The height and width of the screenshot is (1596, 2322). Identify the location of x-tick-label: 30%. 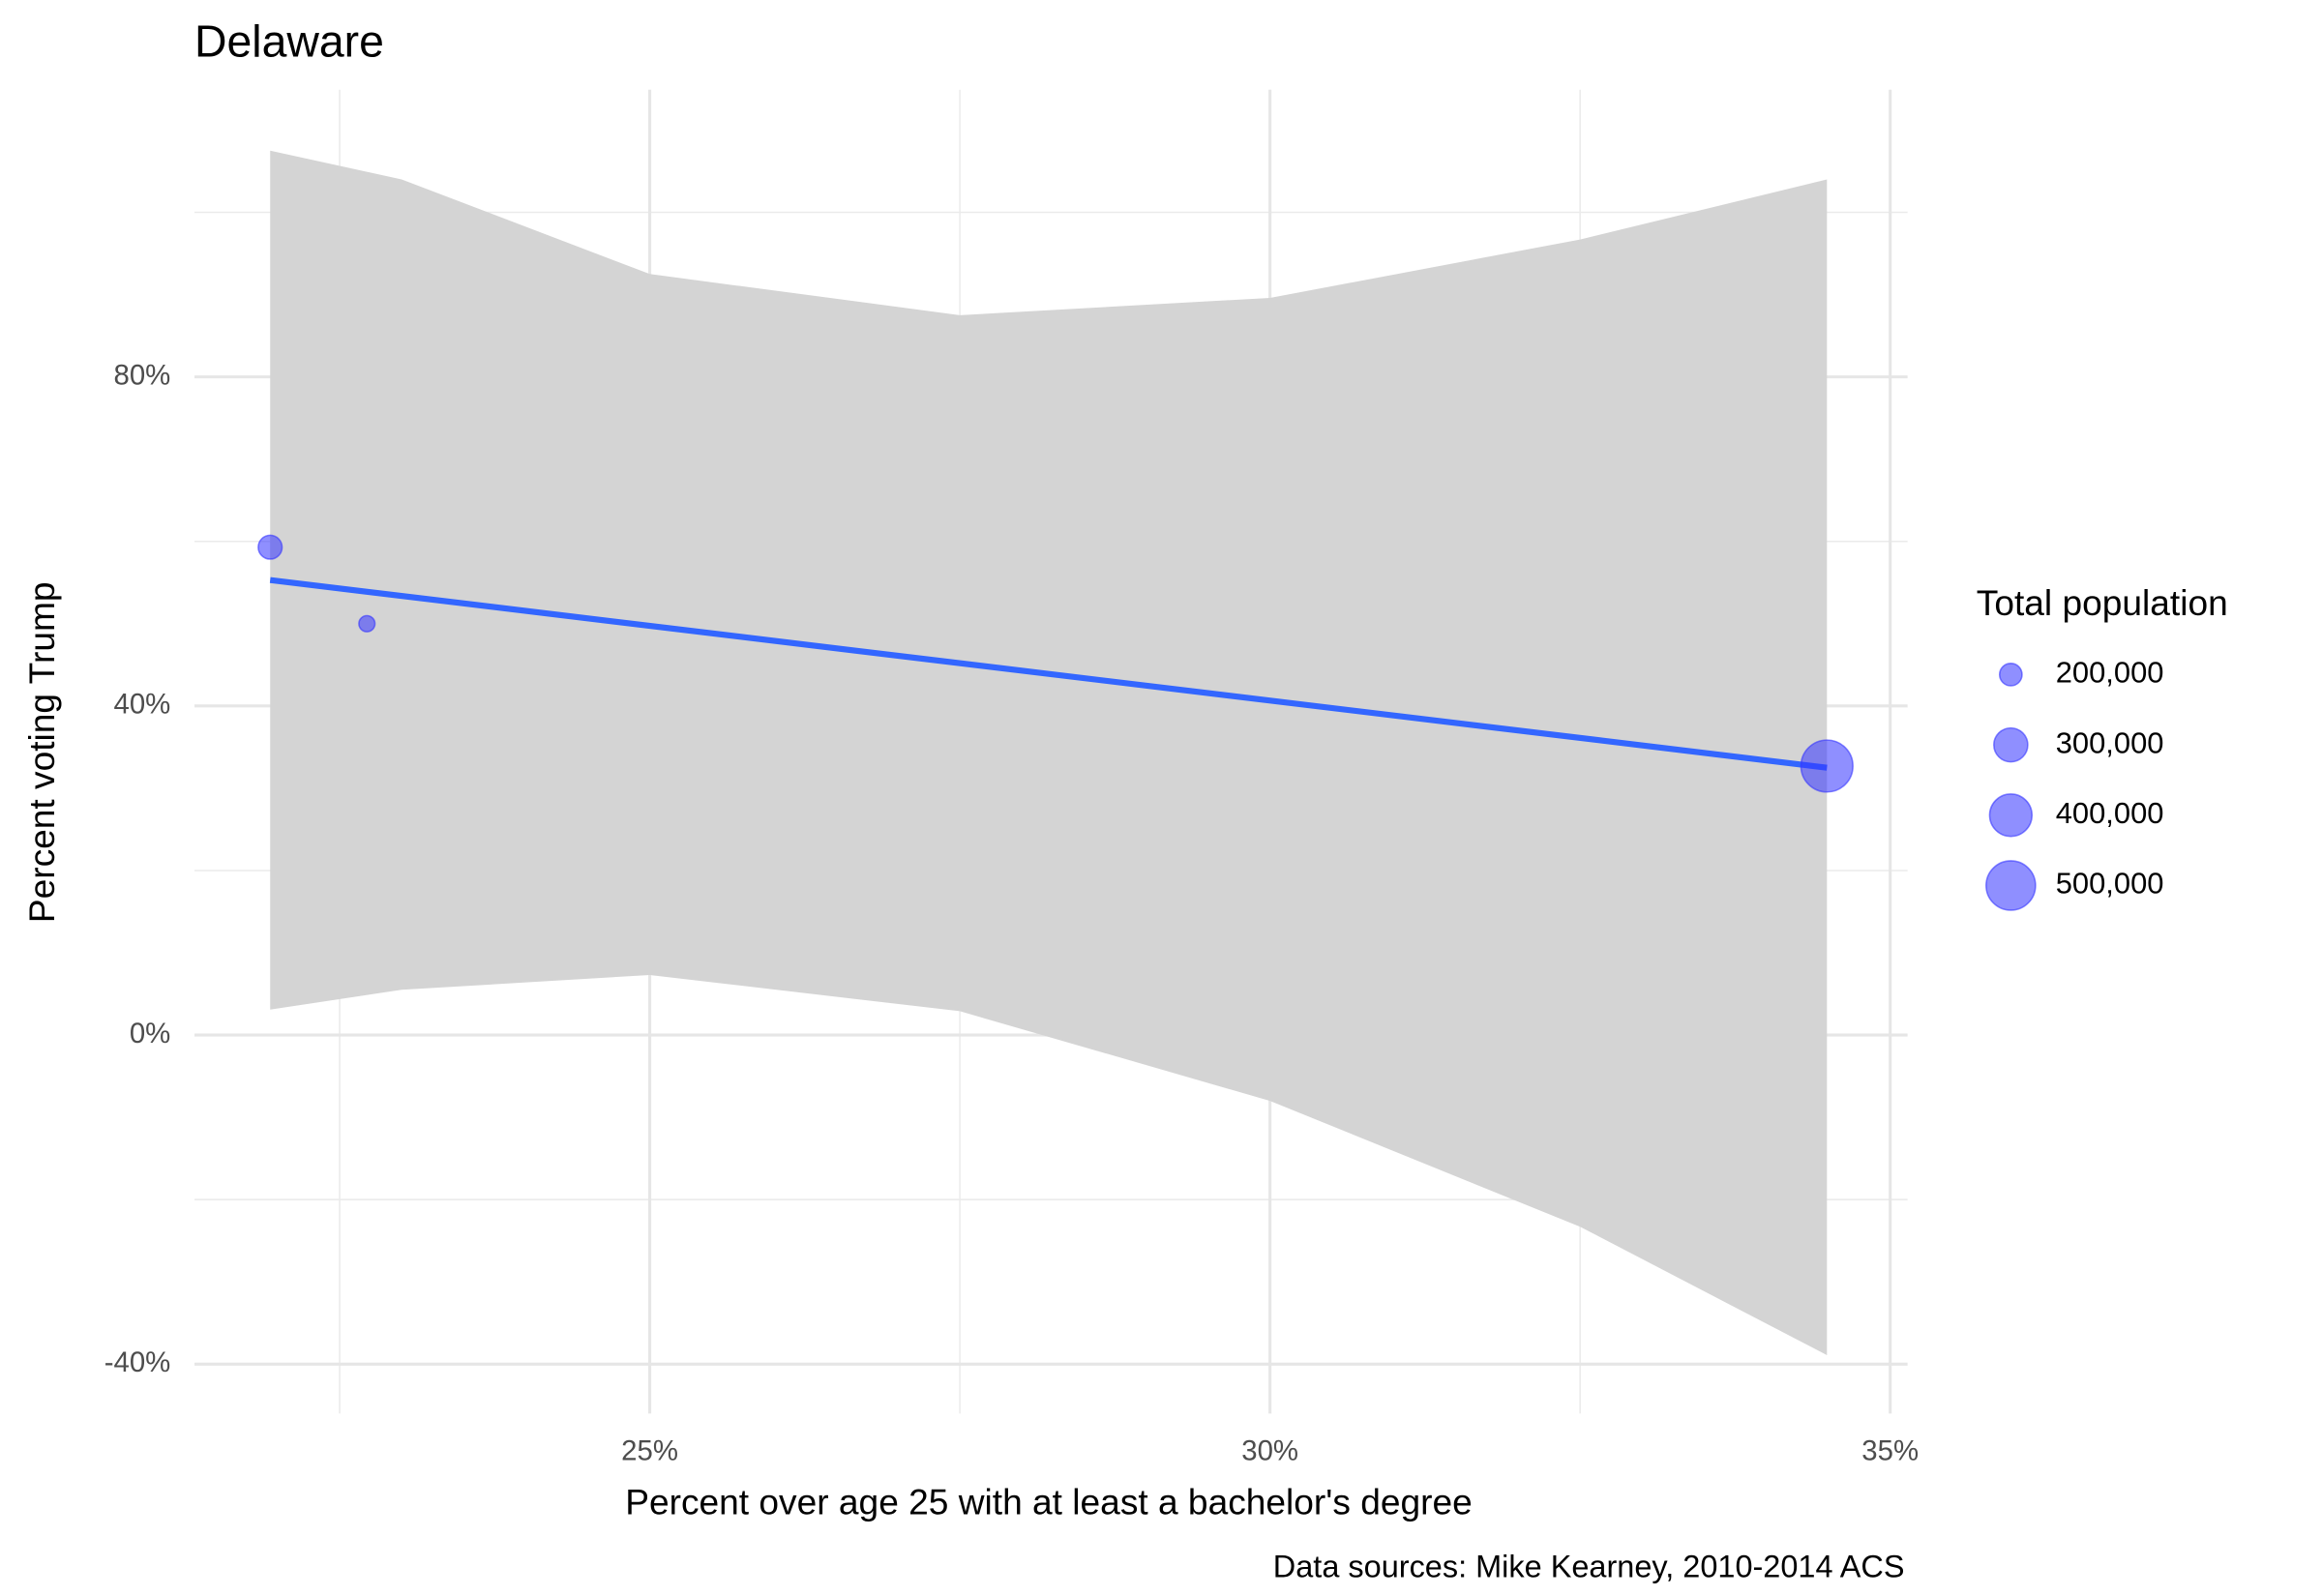
(1269, 1450).